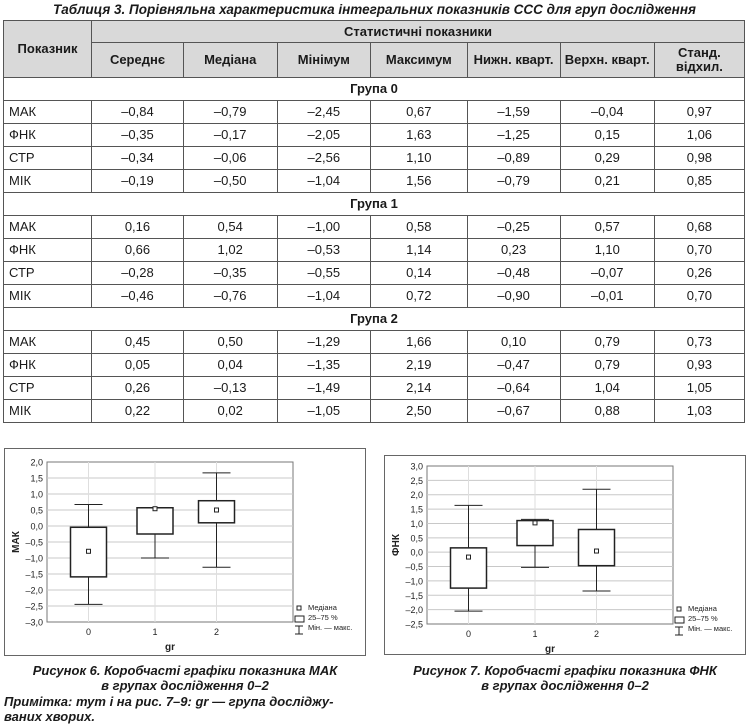 The height and width of the screenshot is (728, 749). I want to click on table-cell: –0,67, so click(513, 411).